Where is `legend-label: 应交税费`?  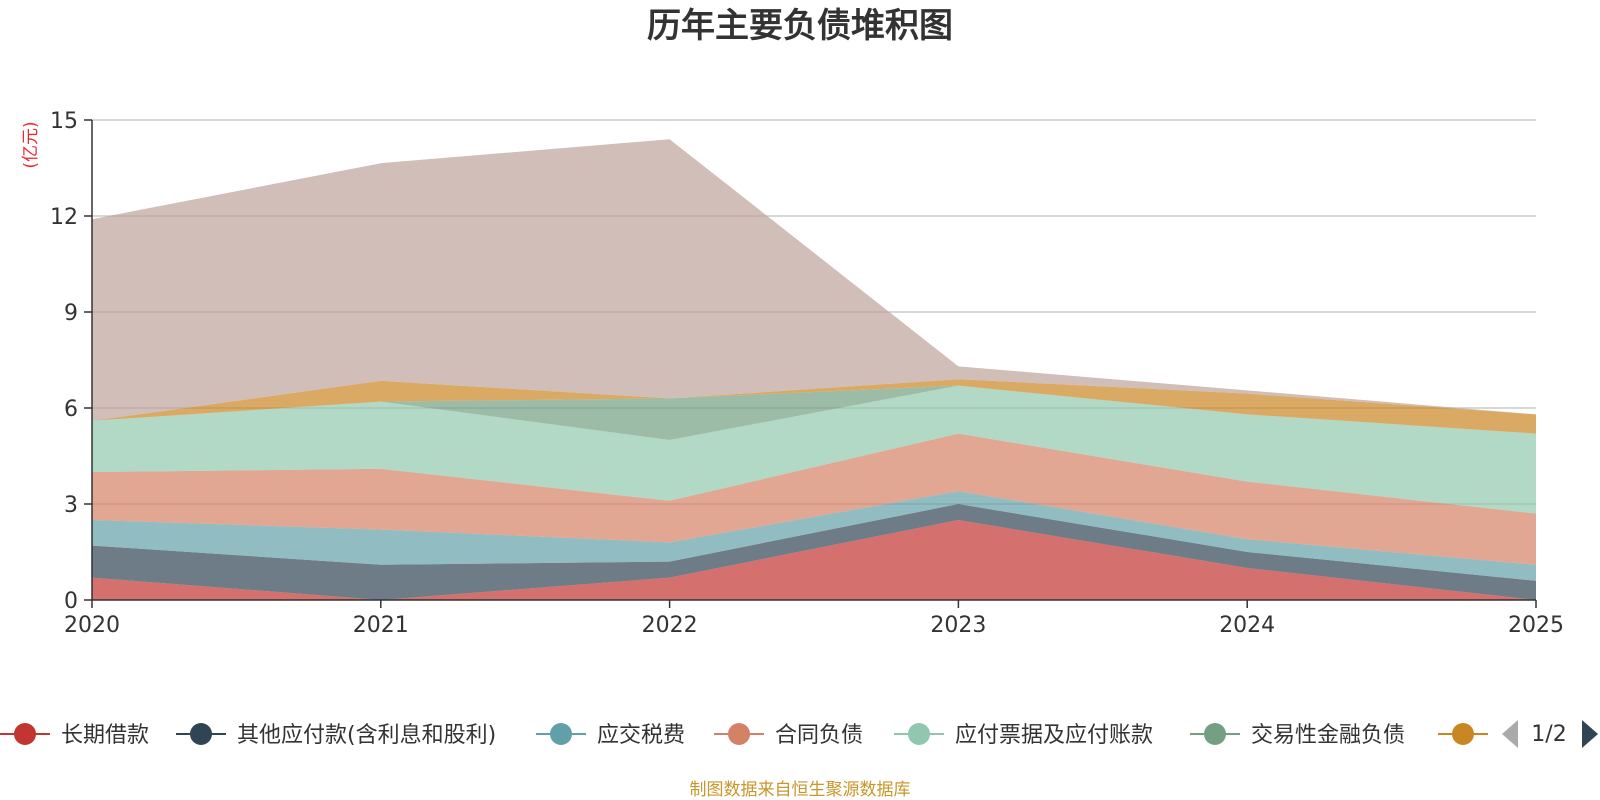 legend-label: 应交税费 is located at coordinates (641, 735).